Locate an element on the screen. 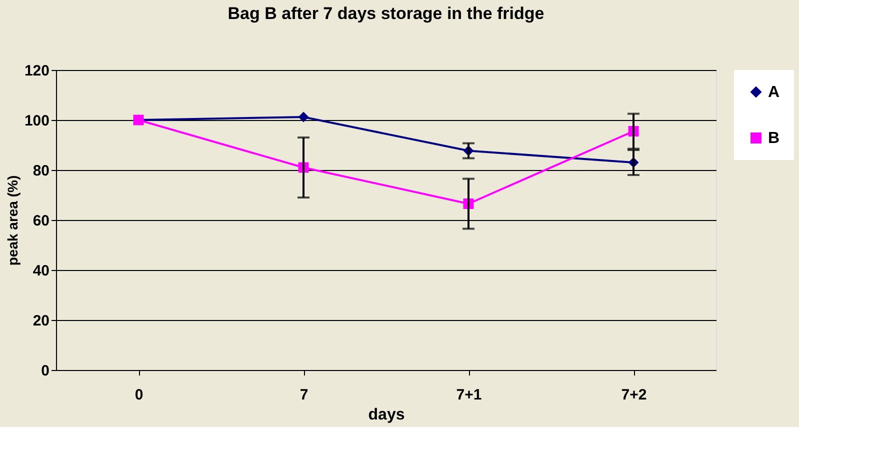  y-tick-label: 60 is located at coordinates (41, 221).